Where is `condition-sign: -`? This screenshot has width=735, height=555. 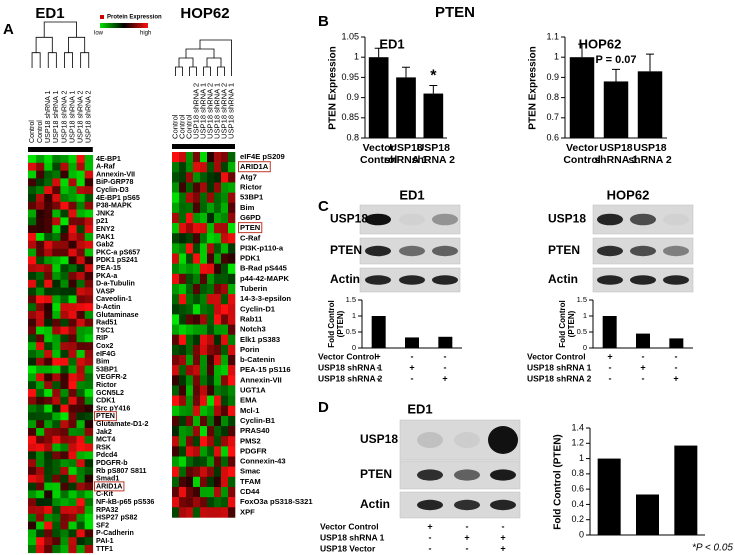
condition-sign: - is located at coordinates (643, 356).